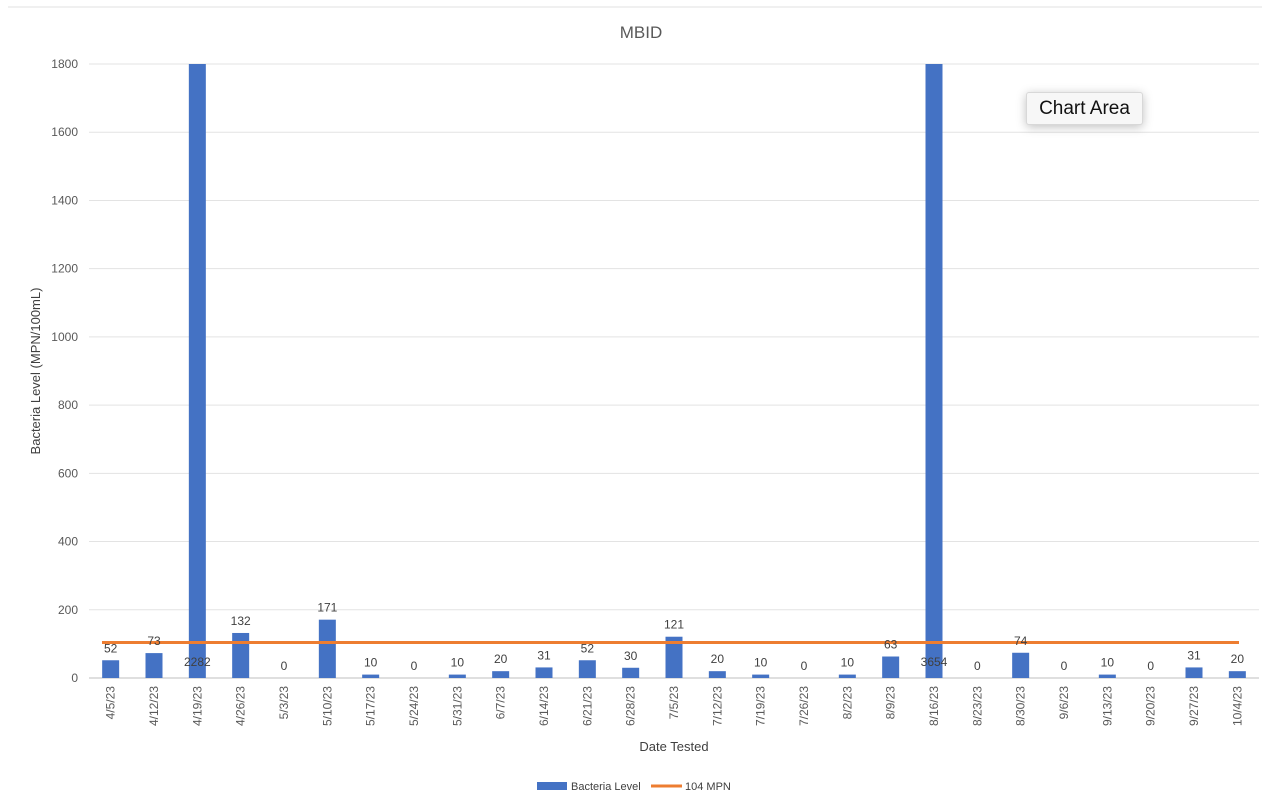  What do you see at coordinates (154, 706) in the screenshot?
I see `x-tick-label: 4/12/23` at bounding box center [154, 706].